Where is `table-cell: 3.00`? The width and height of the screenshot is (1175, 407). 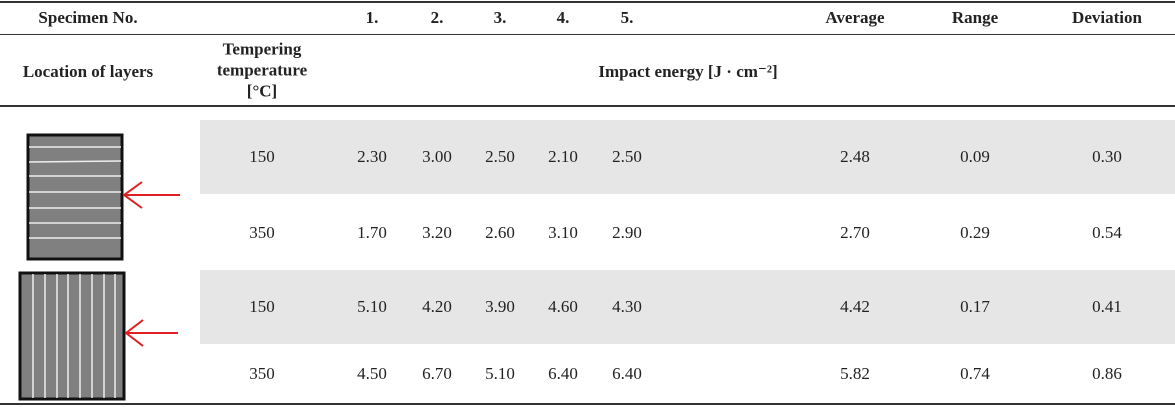 table-cell: 3.00 is located at coordinates (437, 156).